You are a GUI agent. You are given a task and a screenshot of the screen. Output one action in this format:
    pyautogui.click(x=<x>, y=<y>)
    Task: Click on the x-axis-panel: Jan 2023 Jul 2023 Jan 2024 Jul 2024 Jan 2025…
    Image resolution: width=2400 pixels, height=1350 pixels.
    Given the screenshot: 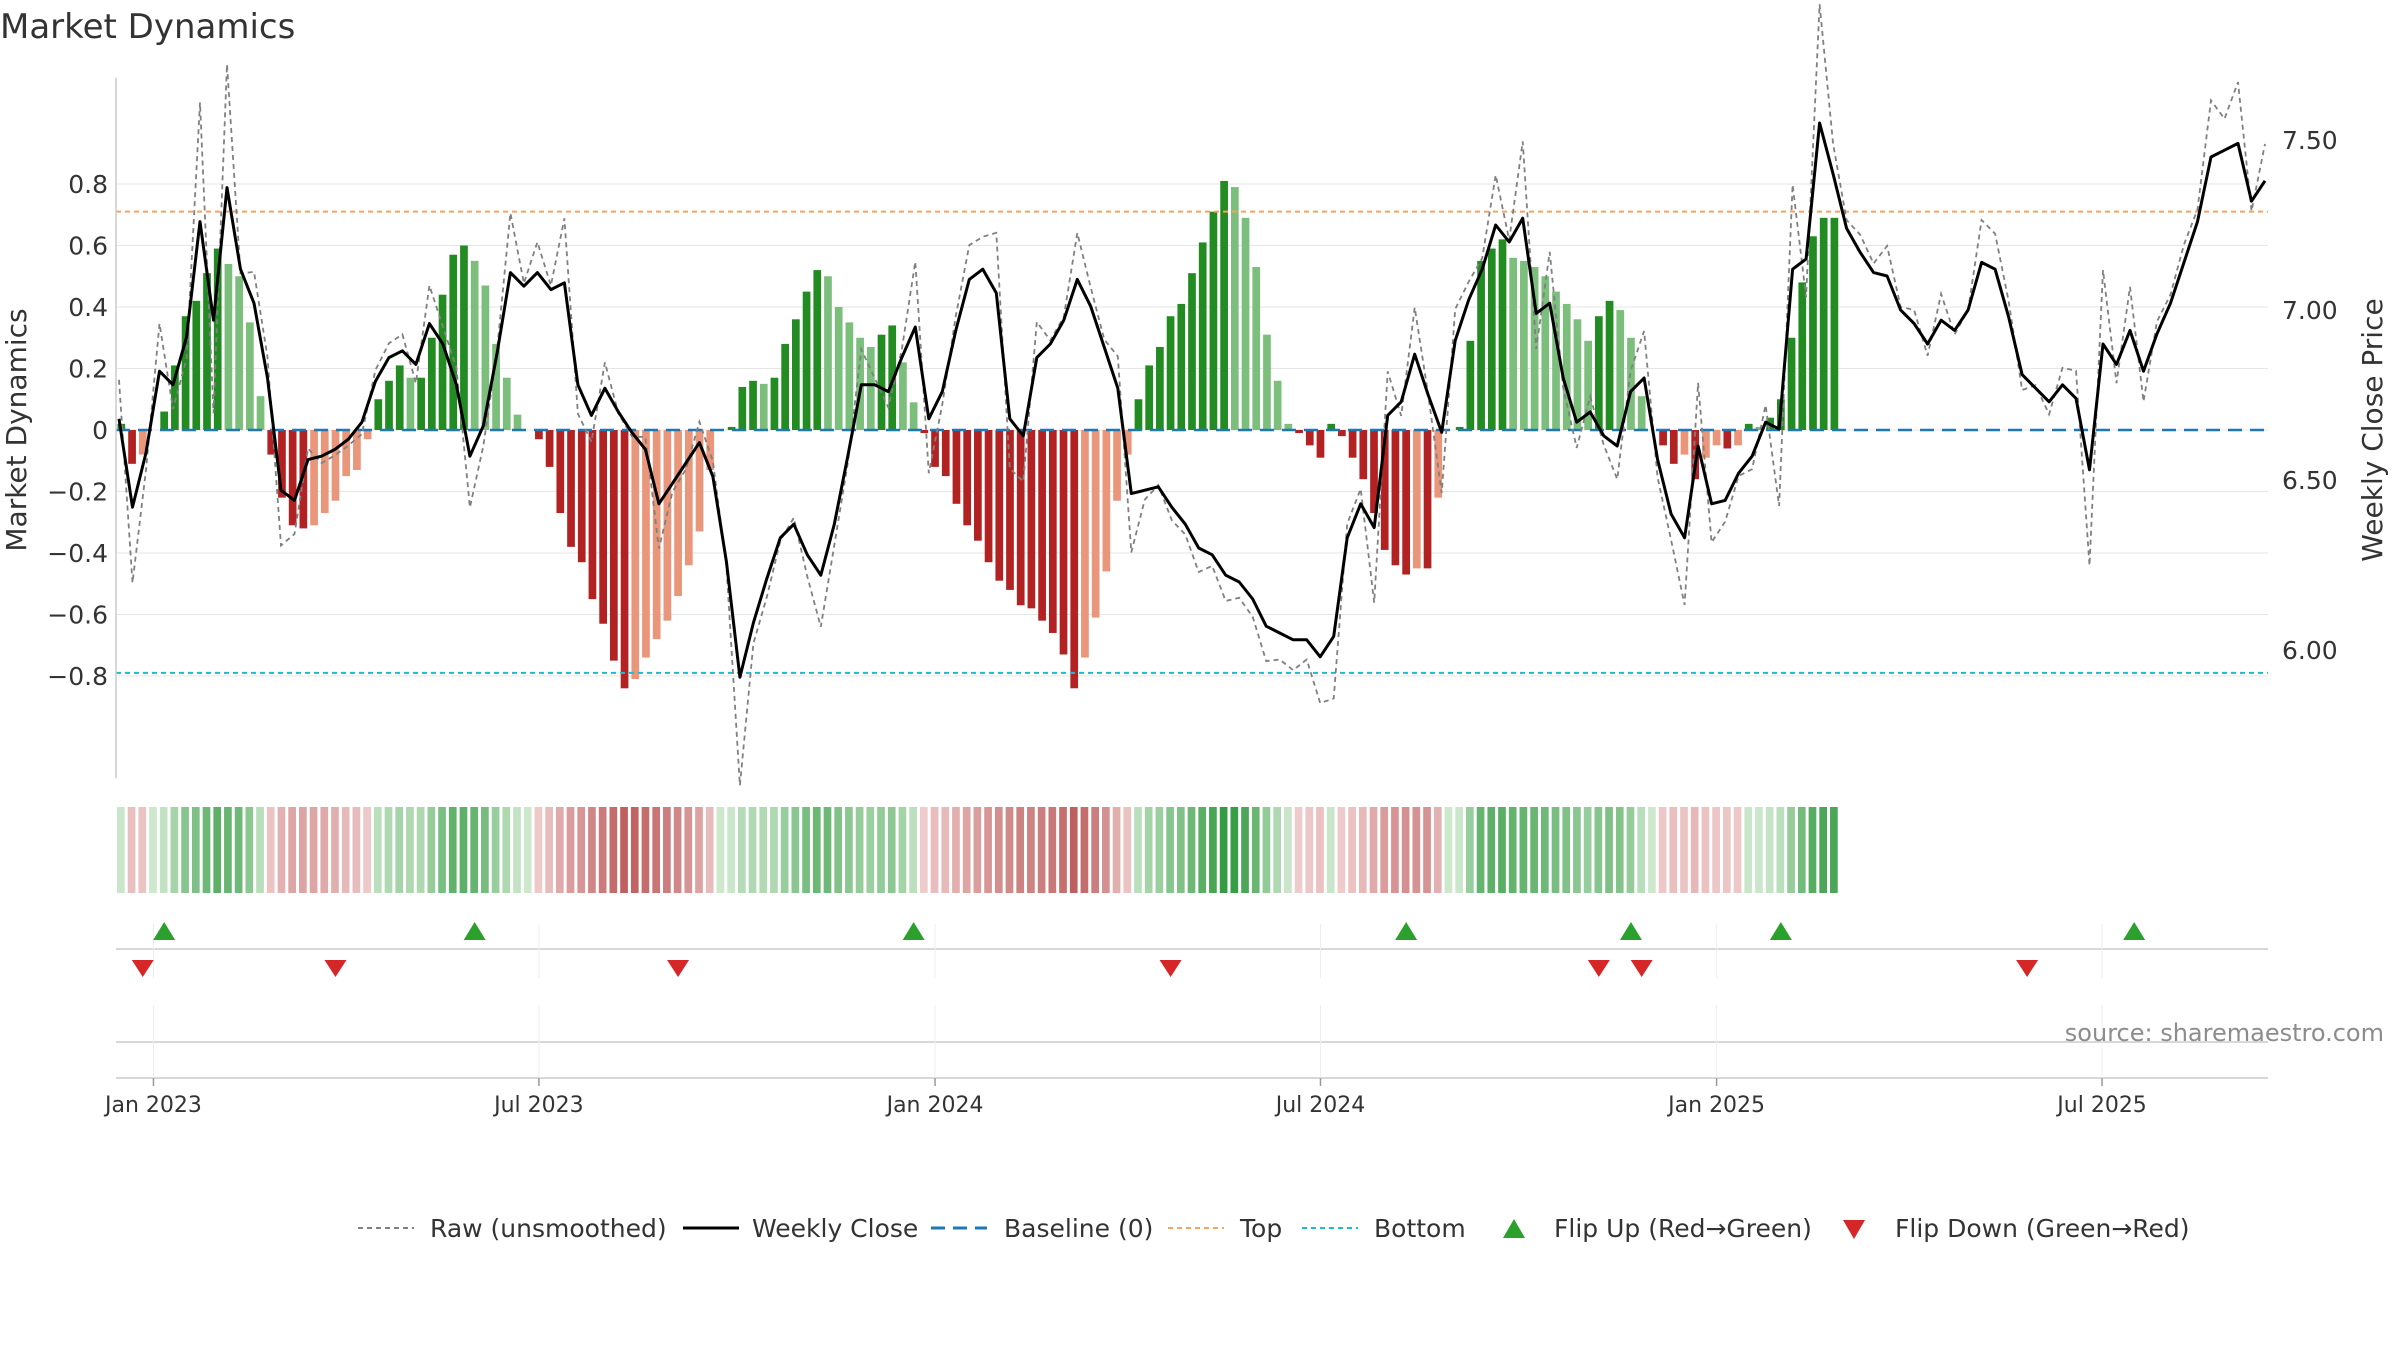 What is the action you would take?
    pyautogui.click(x=1185, y=1061)
    